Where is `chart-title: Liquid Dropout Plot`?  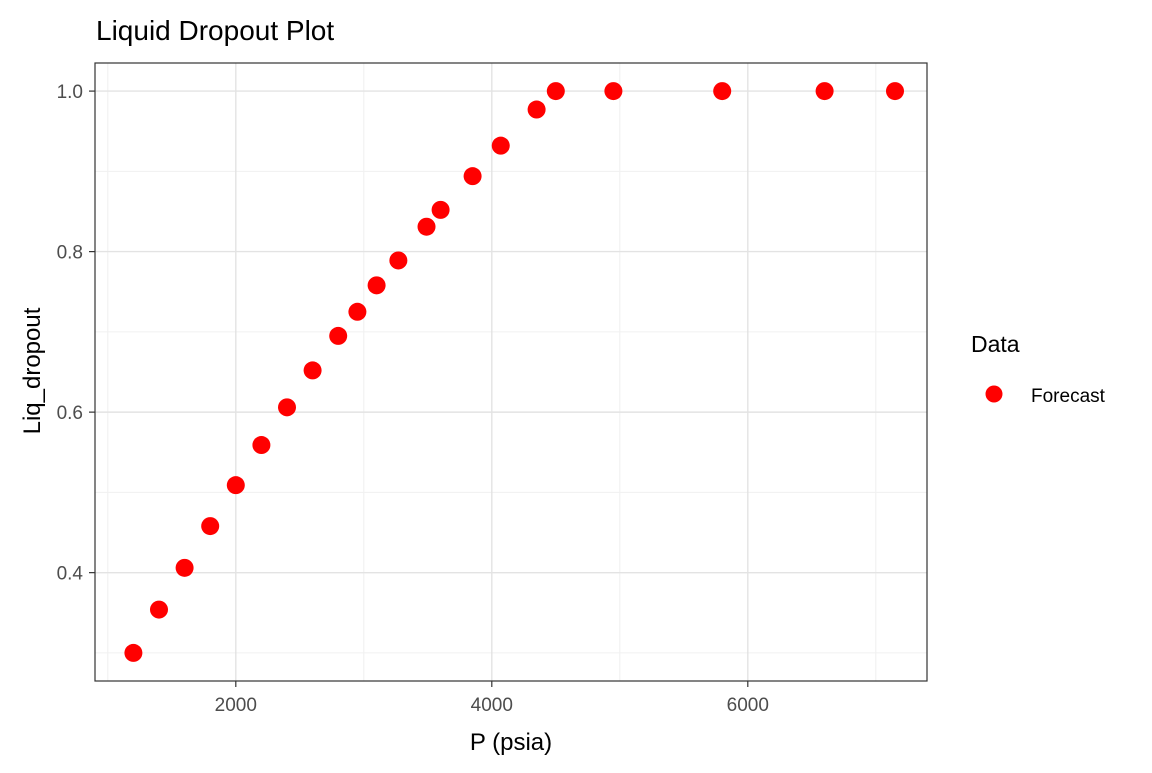
chart-title: Liquid Dropout Plot is located at coordinates (215, 30).